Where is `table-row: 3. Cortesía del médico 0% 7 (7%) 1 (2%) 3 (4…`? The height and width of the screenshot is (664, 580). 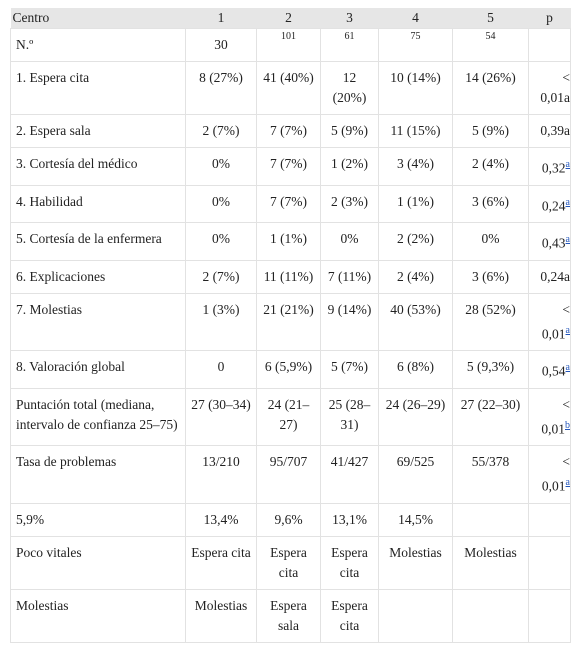
table-row: 3. Cortesía del médico 0% 7 (7%) 1 (2%) 3 (4… is located at coordinates (290, 166).